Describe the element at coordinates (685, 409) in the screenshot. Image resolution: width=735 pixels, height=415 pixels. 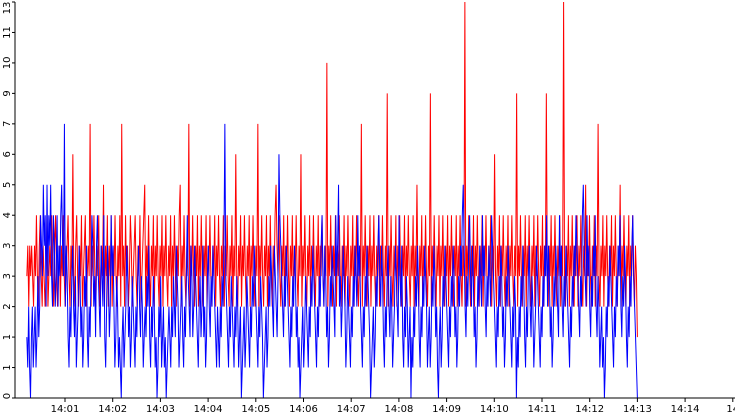
I see `x-tick-label: 14:14` at that location.